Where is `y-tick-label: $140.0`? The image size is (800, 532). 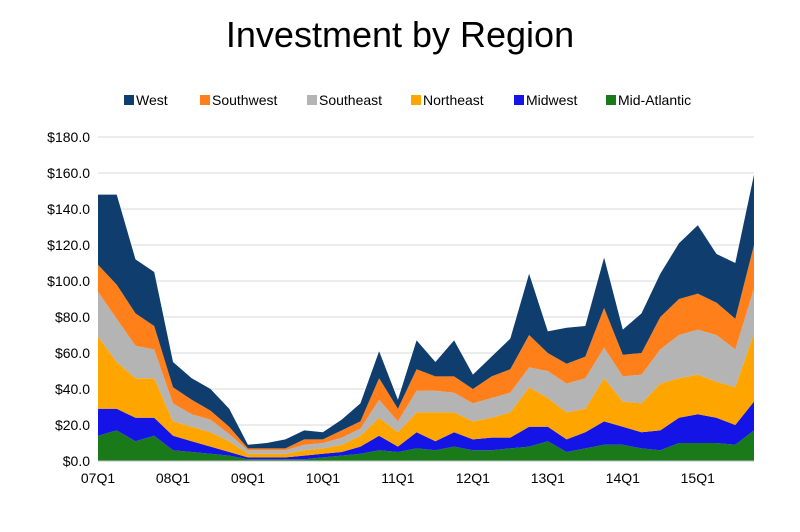 y-tick-label: $140.0 is located at coordinates (68, 209).